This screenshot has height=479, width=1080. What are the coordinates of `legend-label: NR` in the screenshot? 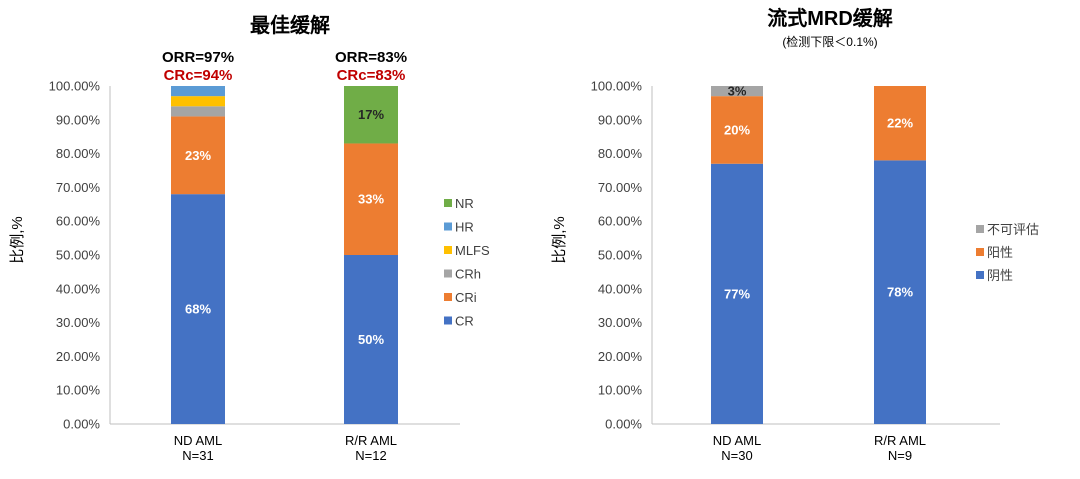 It's located at (464, 203).